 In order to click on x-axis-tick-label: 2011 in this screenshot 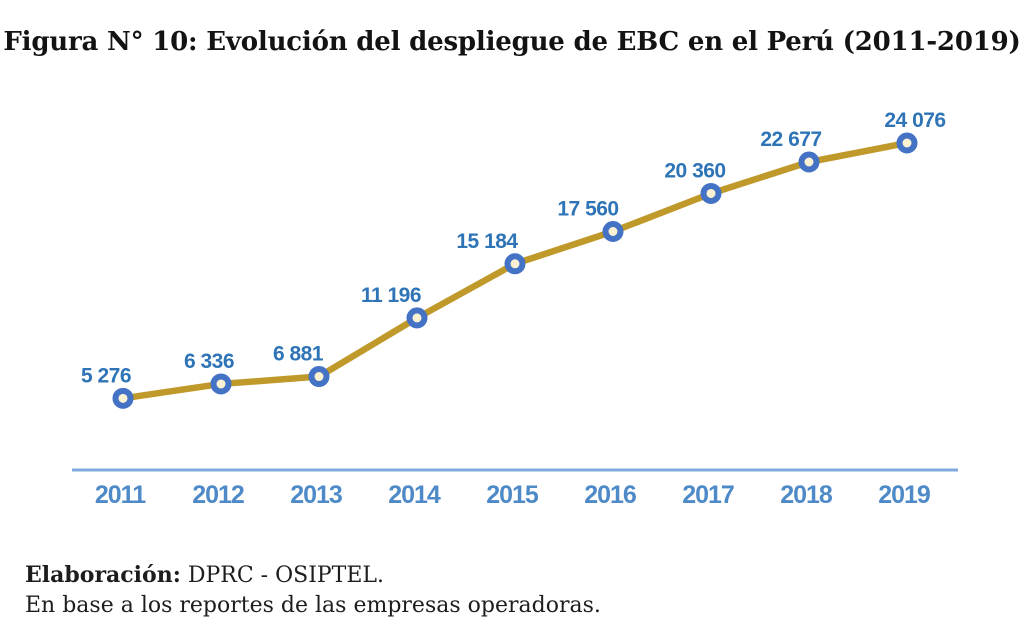, I will do `click(120, 495)`.